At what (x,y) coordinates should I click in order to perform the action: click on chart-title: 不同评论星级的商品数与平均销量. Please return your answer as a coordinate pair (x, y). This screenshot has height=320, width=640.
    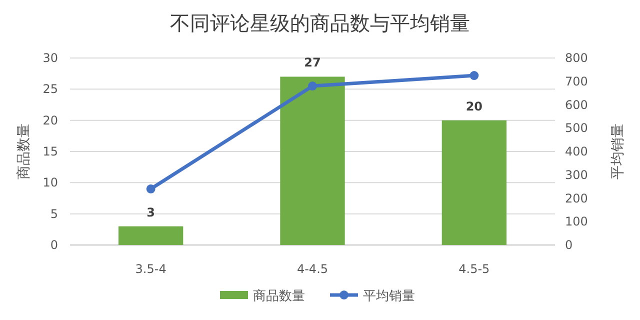
    Looking at the image, I should click on (320, 23).